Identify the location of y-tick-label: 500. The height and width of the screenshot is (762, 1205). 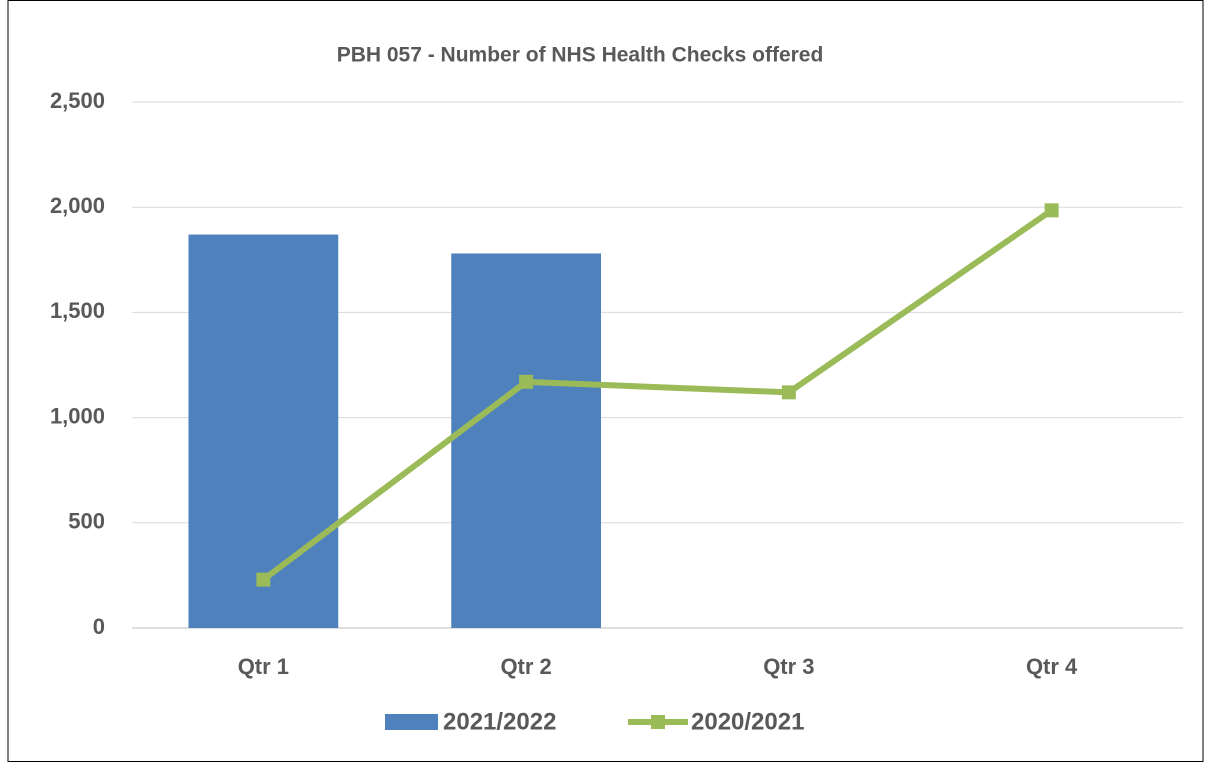
(86, 521).